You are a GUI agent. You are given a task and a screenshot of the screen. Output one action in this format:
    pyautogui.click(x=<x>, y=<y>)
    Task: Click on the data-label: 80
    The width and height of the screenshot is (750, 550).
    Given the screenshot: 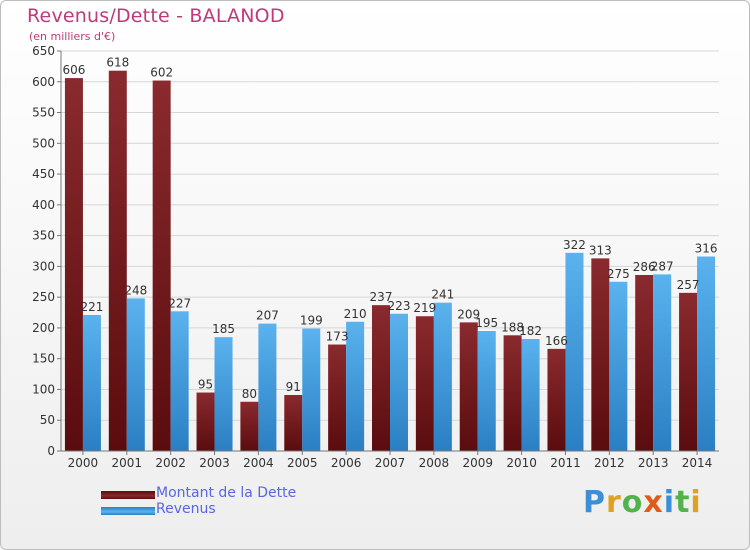 What is the action you would take?
    pyautogui.click(x=249, y=394)
    